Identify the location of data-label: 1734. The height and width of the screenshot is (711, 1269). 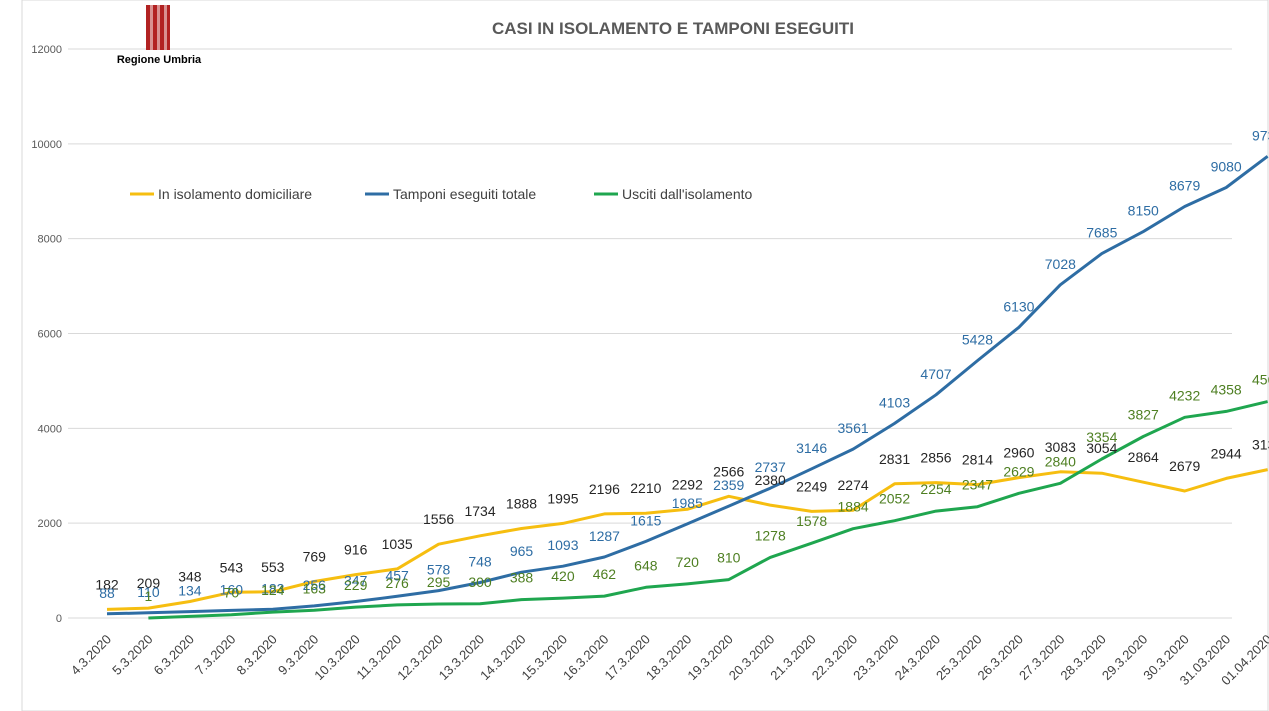
(479, 511).